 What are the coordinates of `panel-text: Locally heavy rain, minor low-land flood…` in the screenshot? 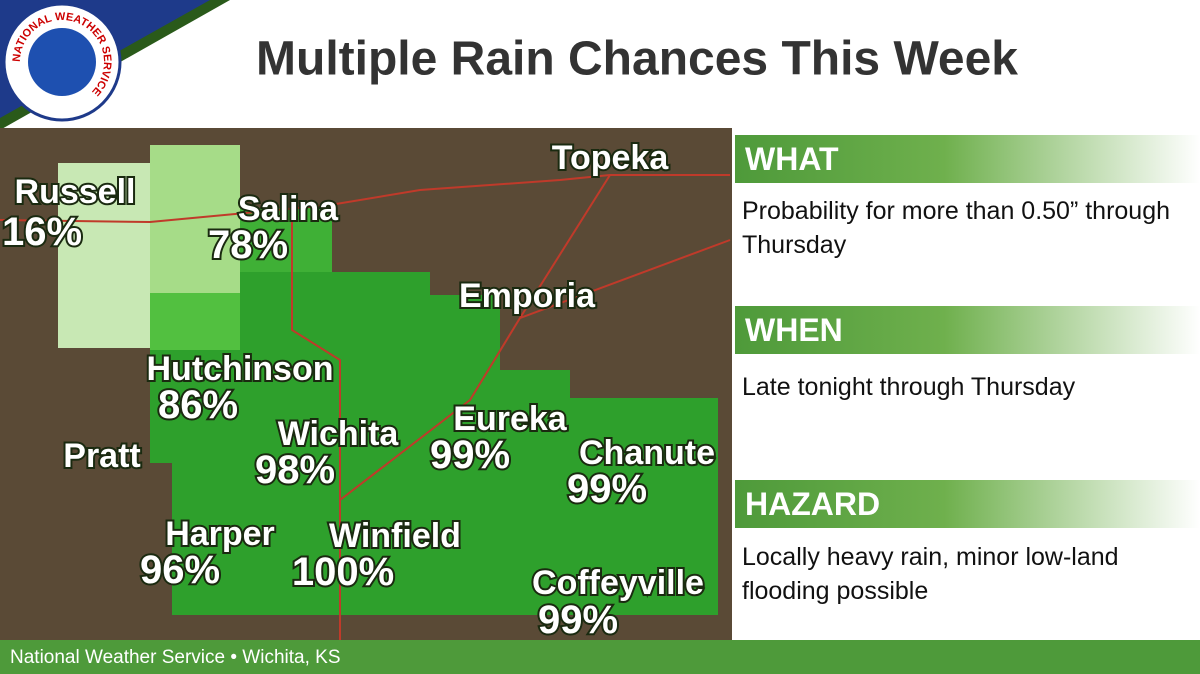 It's located at (930, 574).